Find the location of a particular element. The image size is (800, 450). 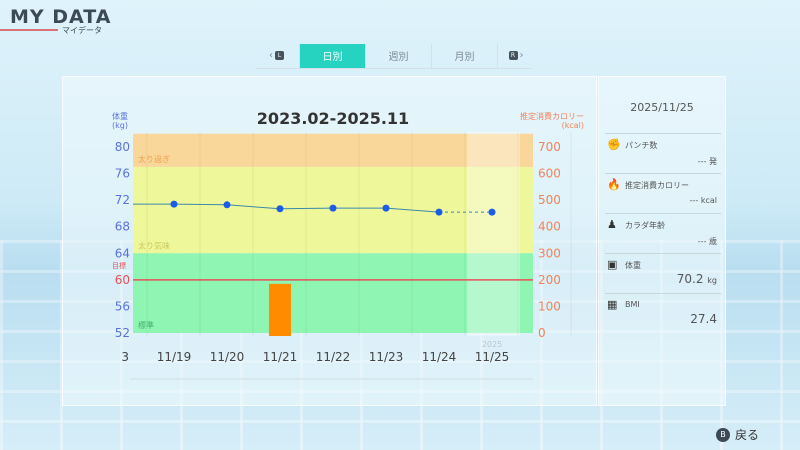

detail-value: 27.4 is located at coordinates (703, 319).